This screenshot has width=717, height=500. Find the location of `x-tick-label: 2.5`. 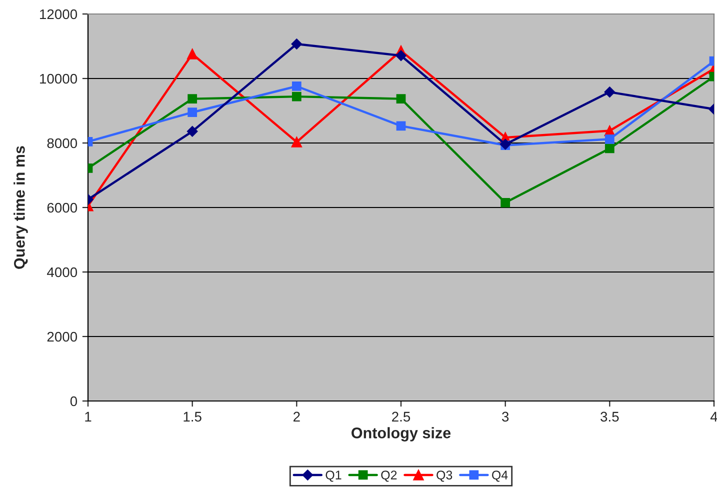

x-tick-label: 2.5 is located at coordinates (401, 417).